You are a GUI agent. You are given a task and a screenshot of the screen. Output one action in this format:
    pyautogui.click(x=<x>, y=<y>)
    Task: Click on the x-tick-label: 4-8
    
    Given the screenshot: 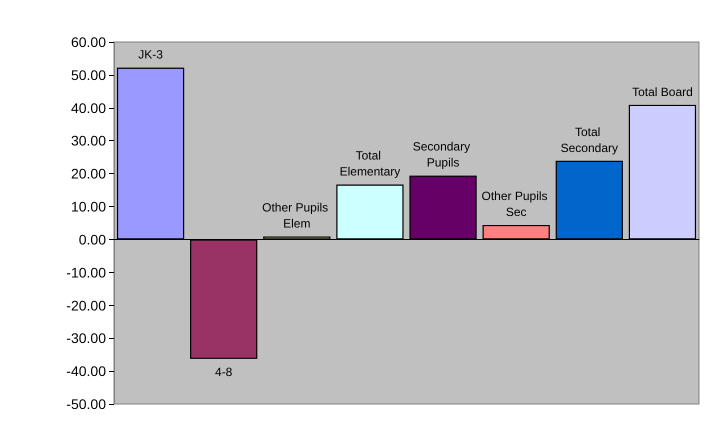 What is the action you would take?
    pyautogui.click(x=224, y=371)
    